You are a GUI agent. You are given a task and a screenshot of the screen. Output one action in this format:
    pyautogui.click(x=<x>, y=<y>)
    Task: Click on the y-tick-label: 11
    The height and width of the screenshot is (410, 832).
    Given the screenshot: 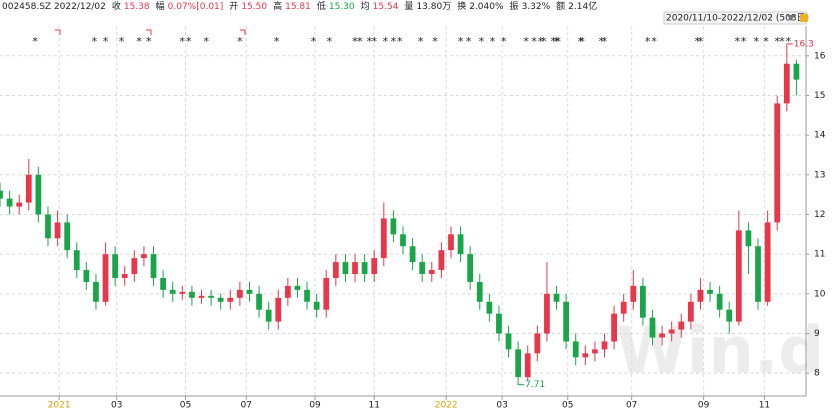 What is the action you would take?
    pyautogui.click(x=819, y=255)
    